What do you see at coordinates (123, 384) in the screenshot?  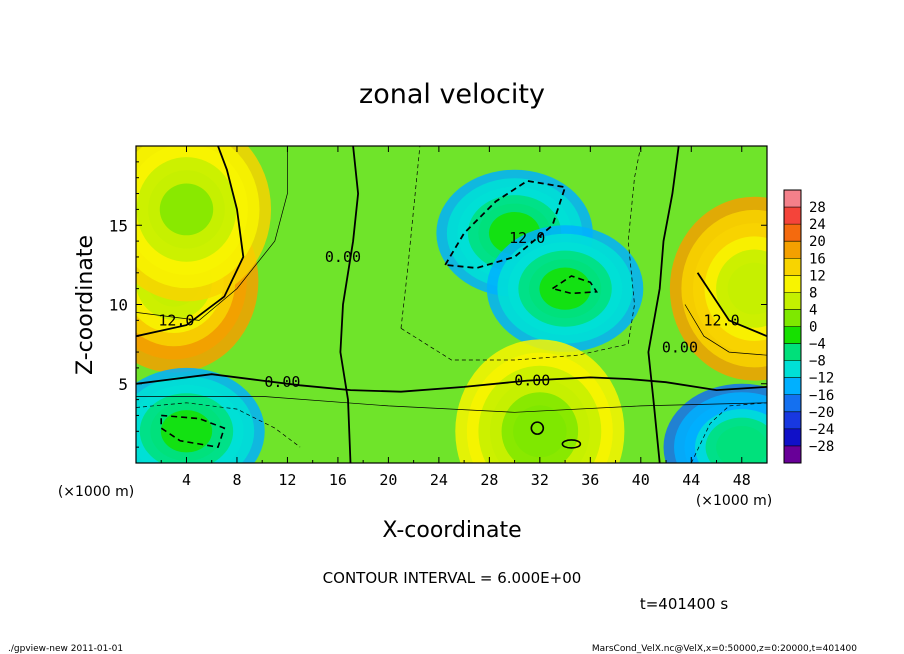 I see `y-tick-label: 5` at bounding box center [123, 384].